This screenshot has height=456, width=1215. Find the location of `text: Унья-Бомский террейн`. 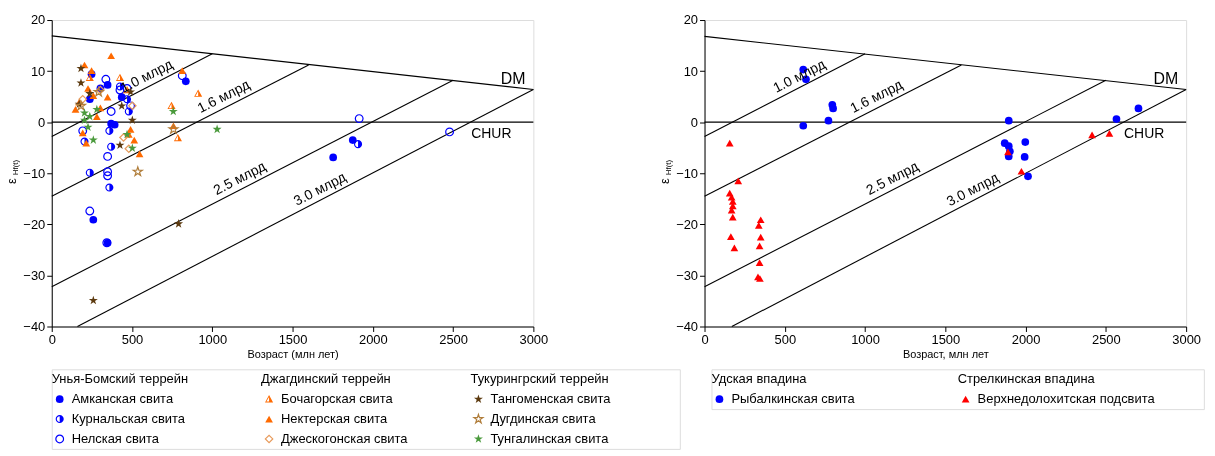

text: Унья-Бомский террейн is located at coordinates (120, 379).